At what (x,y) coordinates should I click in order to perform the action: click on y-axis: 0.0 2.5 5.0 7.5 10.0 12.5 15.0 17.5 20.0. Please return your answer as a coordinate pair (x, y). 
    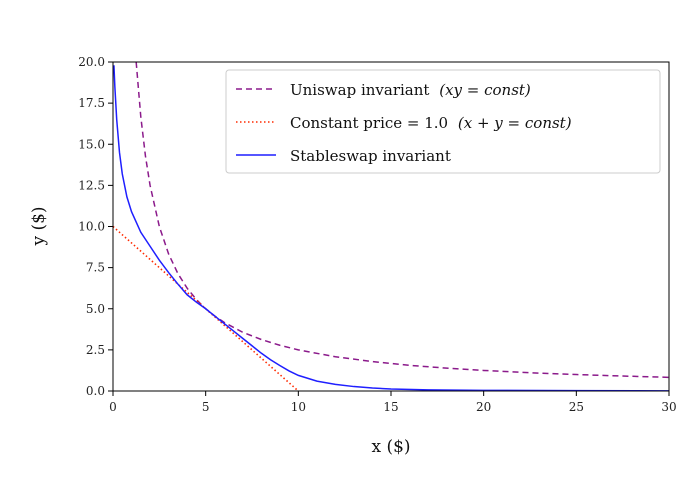
    Looking at the image, I should click on (95, 226).